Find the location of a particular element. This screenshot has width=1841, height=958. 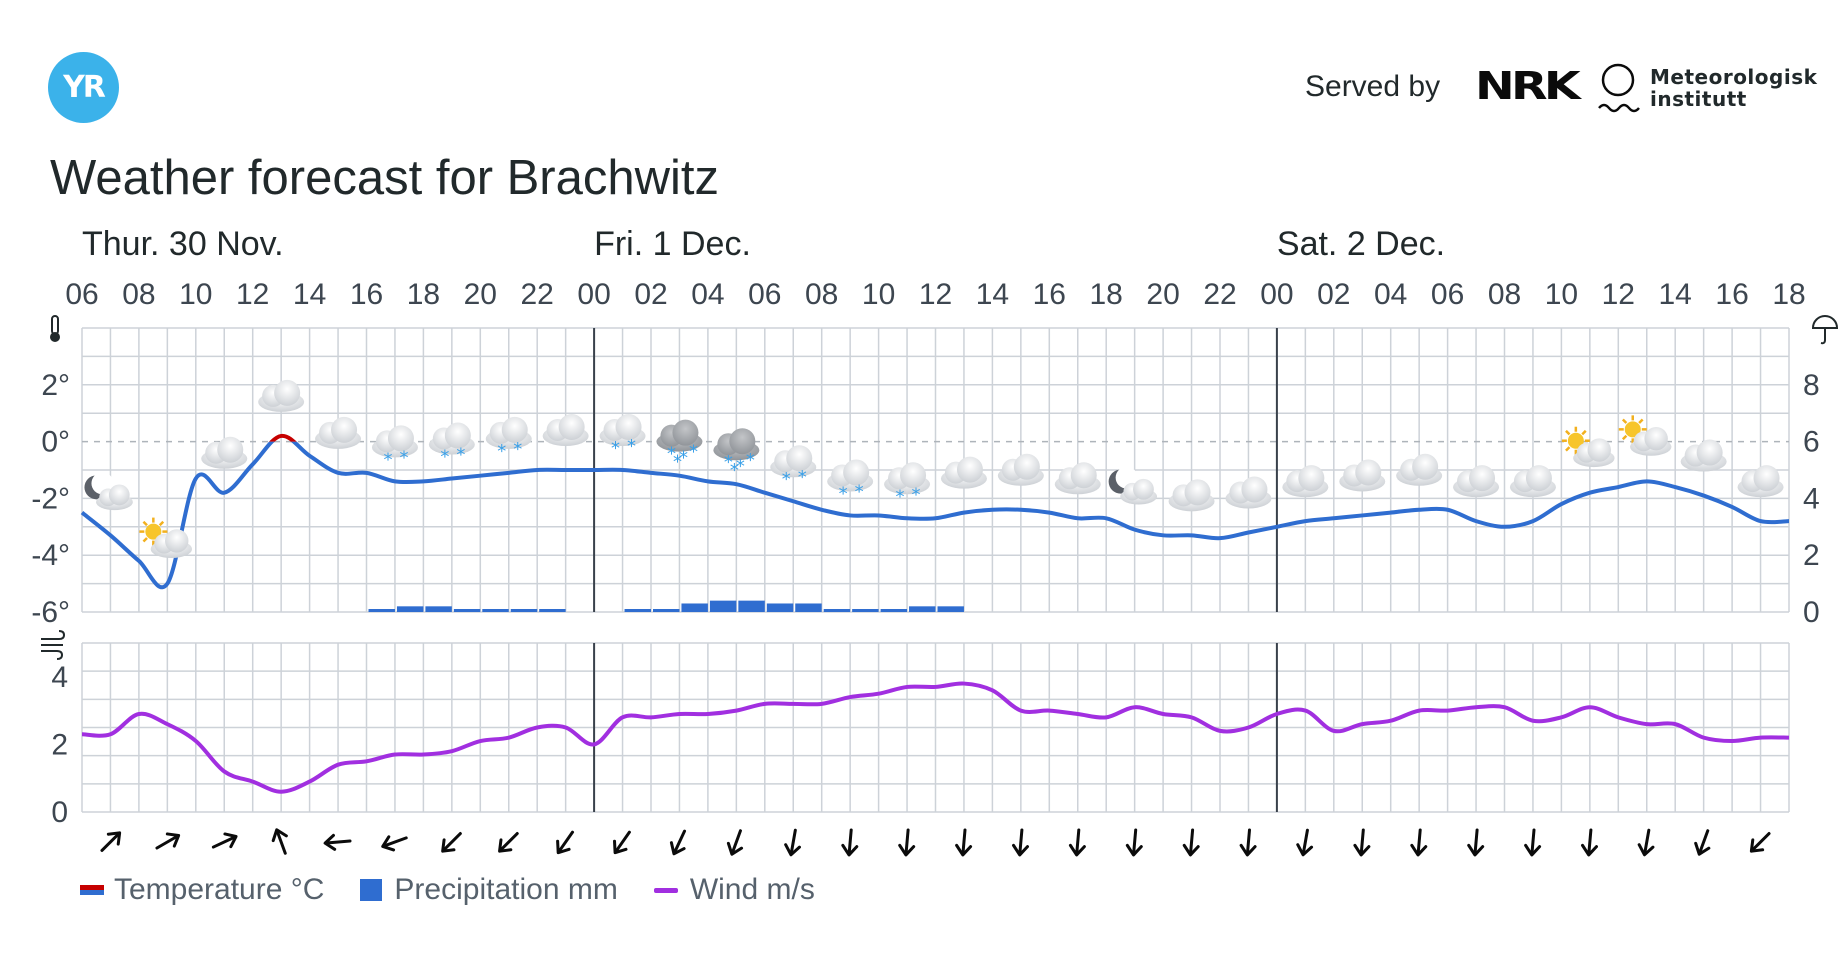

precipitation-swatch is located at coordinates (371, 890).